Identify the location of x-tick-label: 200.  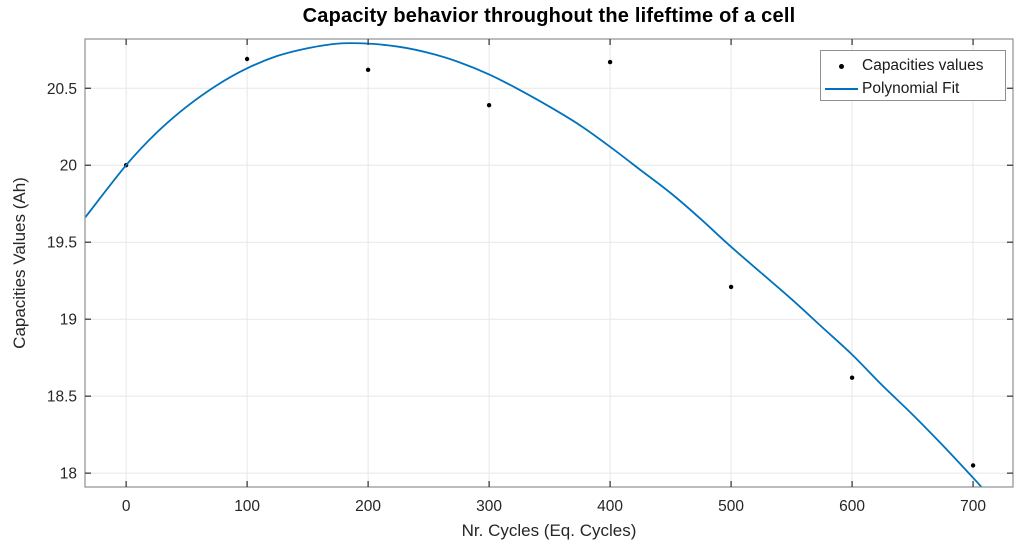
(368, 506).